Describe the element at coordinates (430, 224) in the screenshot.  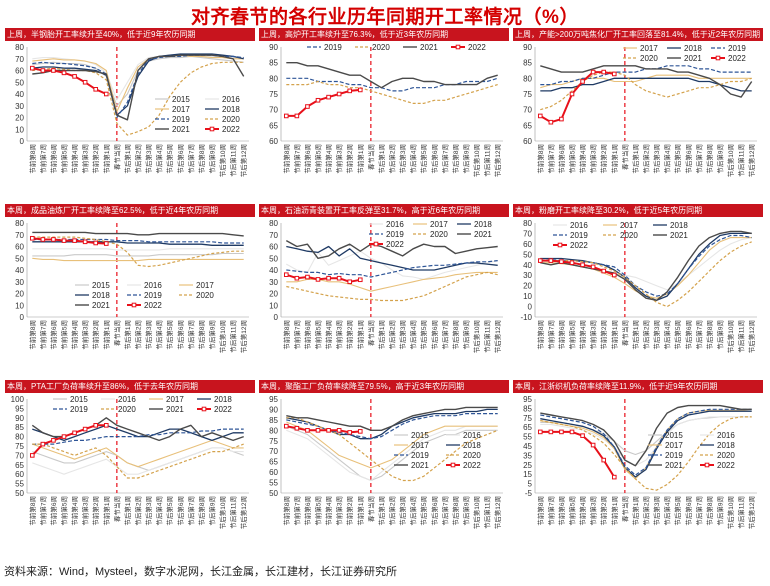
I see `legend-item-2017: 2017` at that location.